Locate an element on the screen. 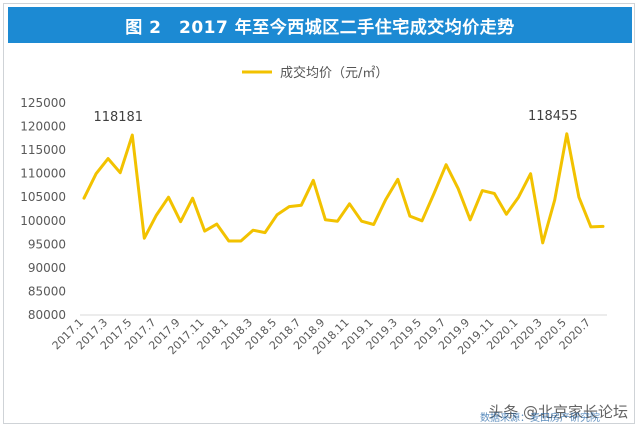  y-tick-label: 105000 is located at coordinates (43, 197).